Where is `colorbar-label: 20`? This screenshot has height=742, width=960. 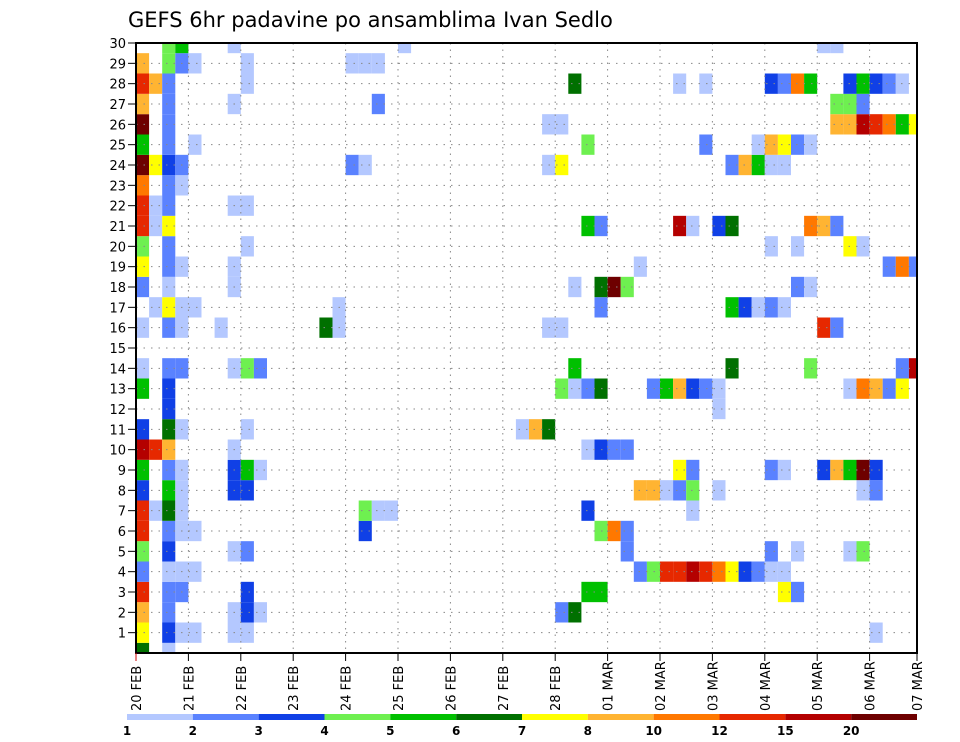 colorbar-label: 20 is located at coordinates (851, 731).